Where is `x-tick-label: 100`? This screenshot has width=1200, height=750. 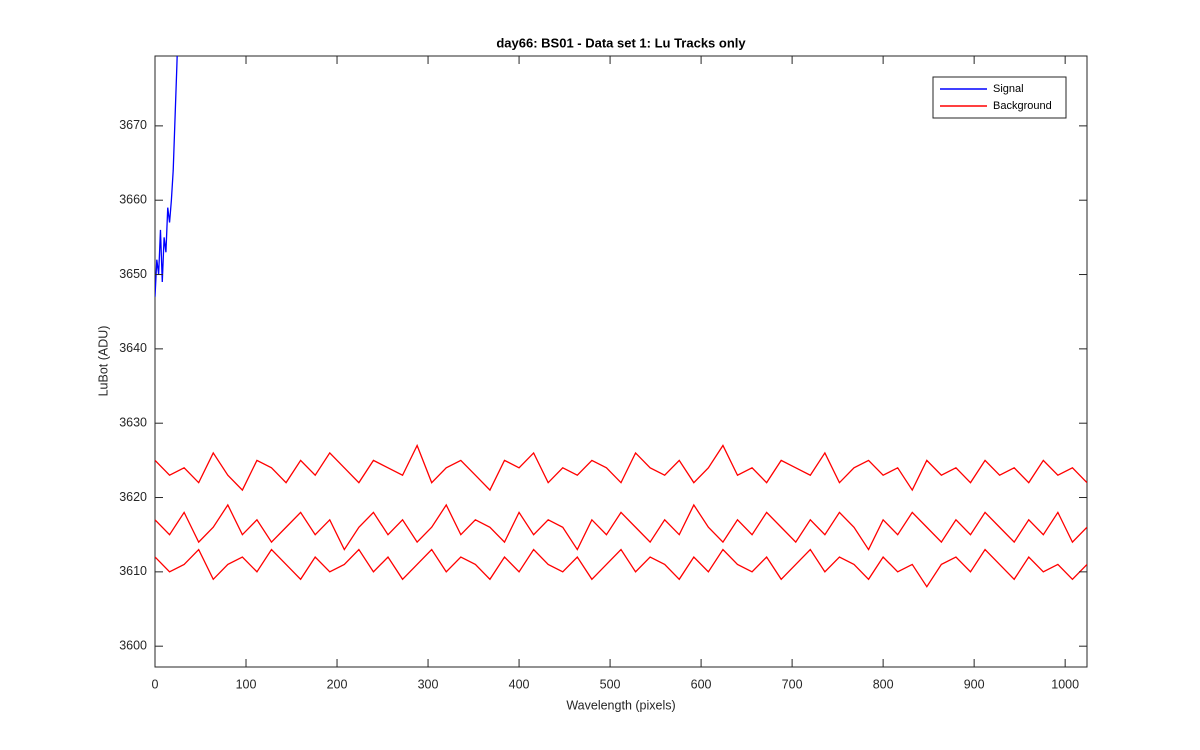 x-tick-label: 100 is located at coordinates (246, 684).